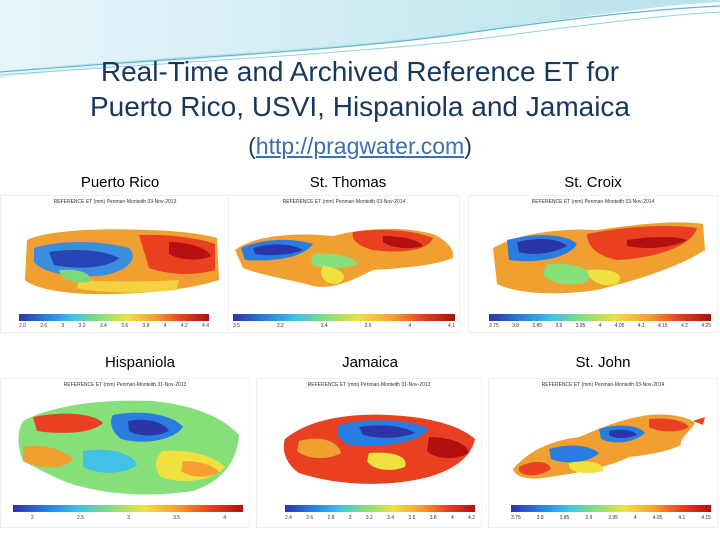  I want to click on slide-title-line-1: Real-Time and Archived Reference ET for, so click(360, 71).